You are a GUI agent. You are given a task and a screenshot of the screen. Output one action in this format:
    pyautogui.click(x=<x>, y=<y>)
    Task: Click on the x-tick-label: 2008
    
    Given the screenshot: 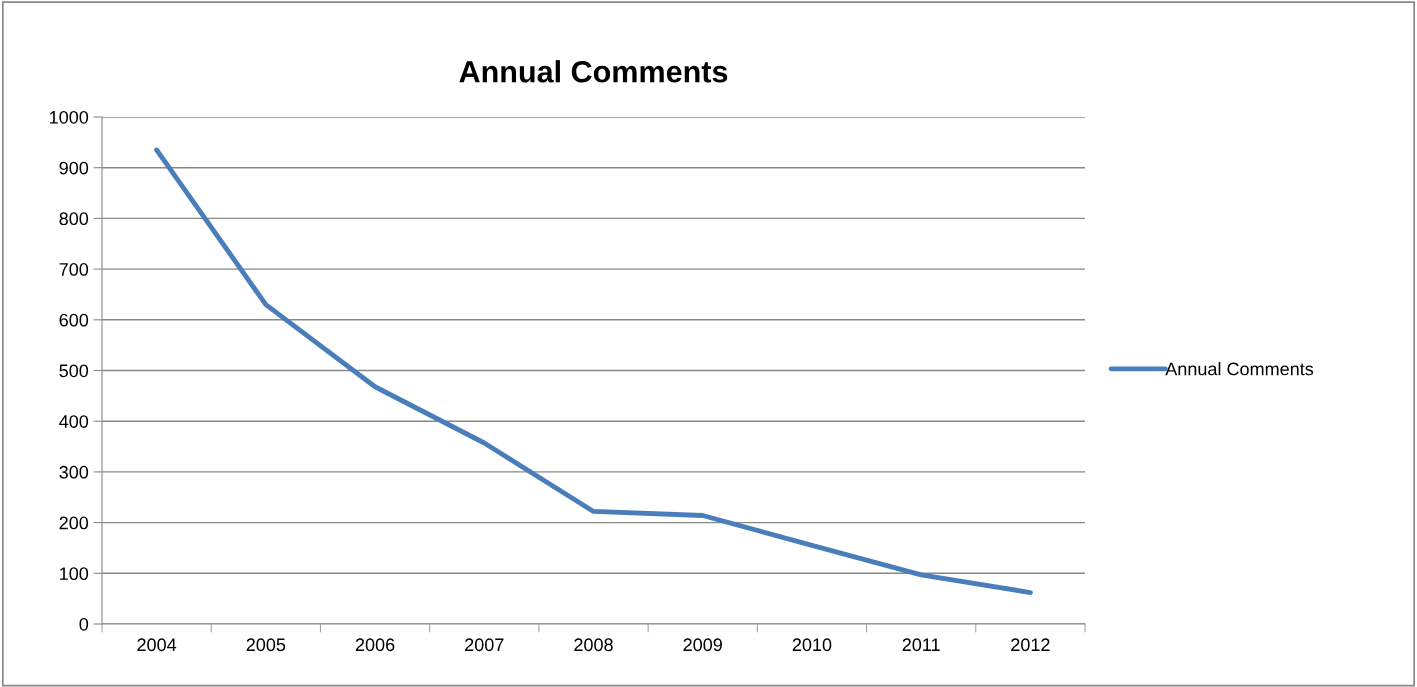 What is the action you would take?
    pyautogui.click(x=593, y=645)
    